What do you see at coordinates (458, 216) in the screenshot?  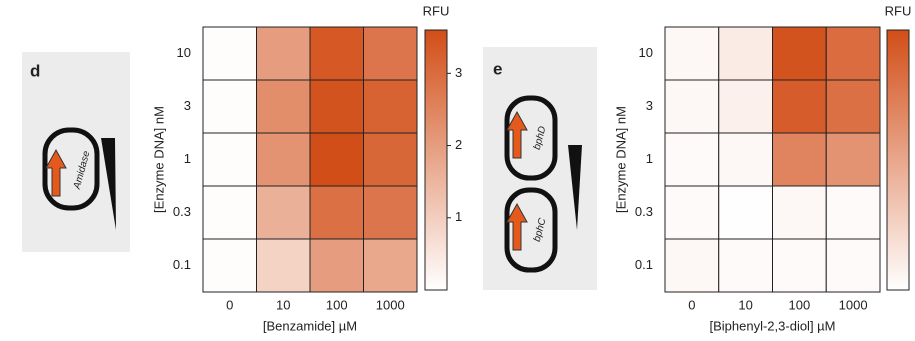 I see `colorbar-tick-label: 1` at bounding box center [458, 216].